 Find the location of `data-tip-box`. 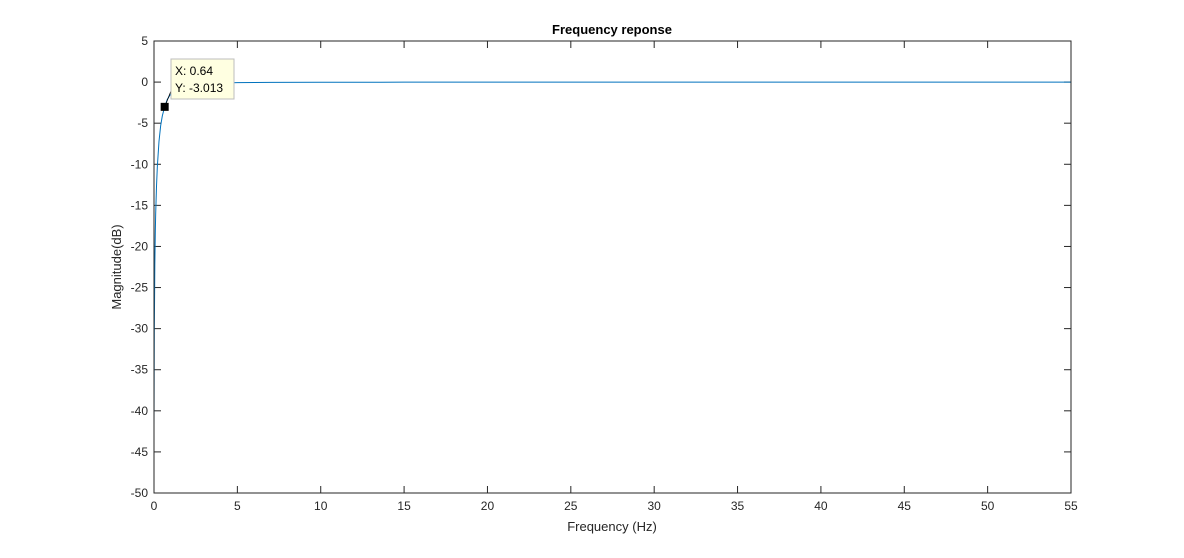

data-tip-box is located at coordinates (202, 79).